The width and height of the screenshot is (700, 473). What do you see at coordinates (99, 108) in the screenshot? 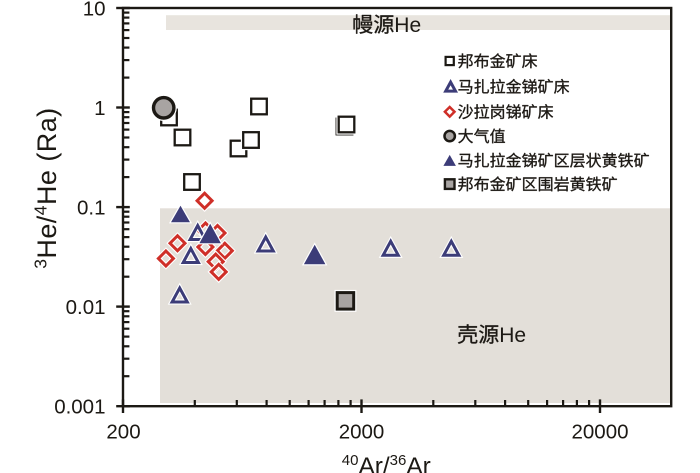
I see `svg-text: 1` at bounding box center [99, 108].